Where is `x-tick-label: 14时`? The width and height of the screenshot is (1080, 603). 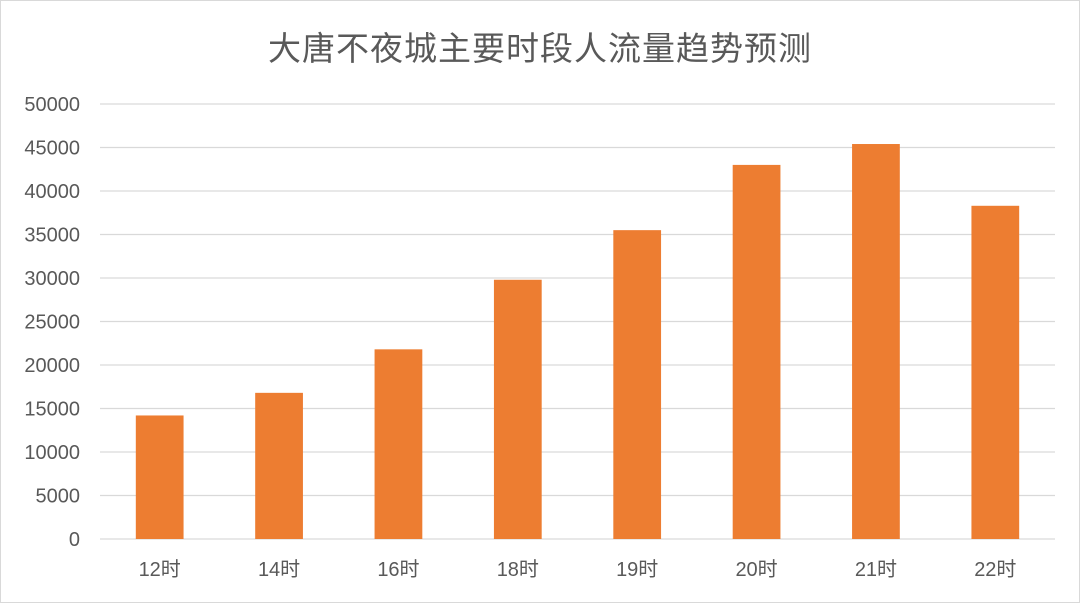 x-tick-label: 14时 is located at coordinates (279, 569).